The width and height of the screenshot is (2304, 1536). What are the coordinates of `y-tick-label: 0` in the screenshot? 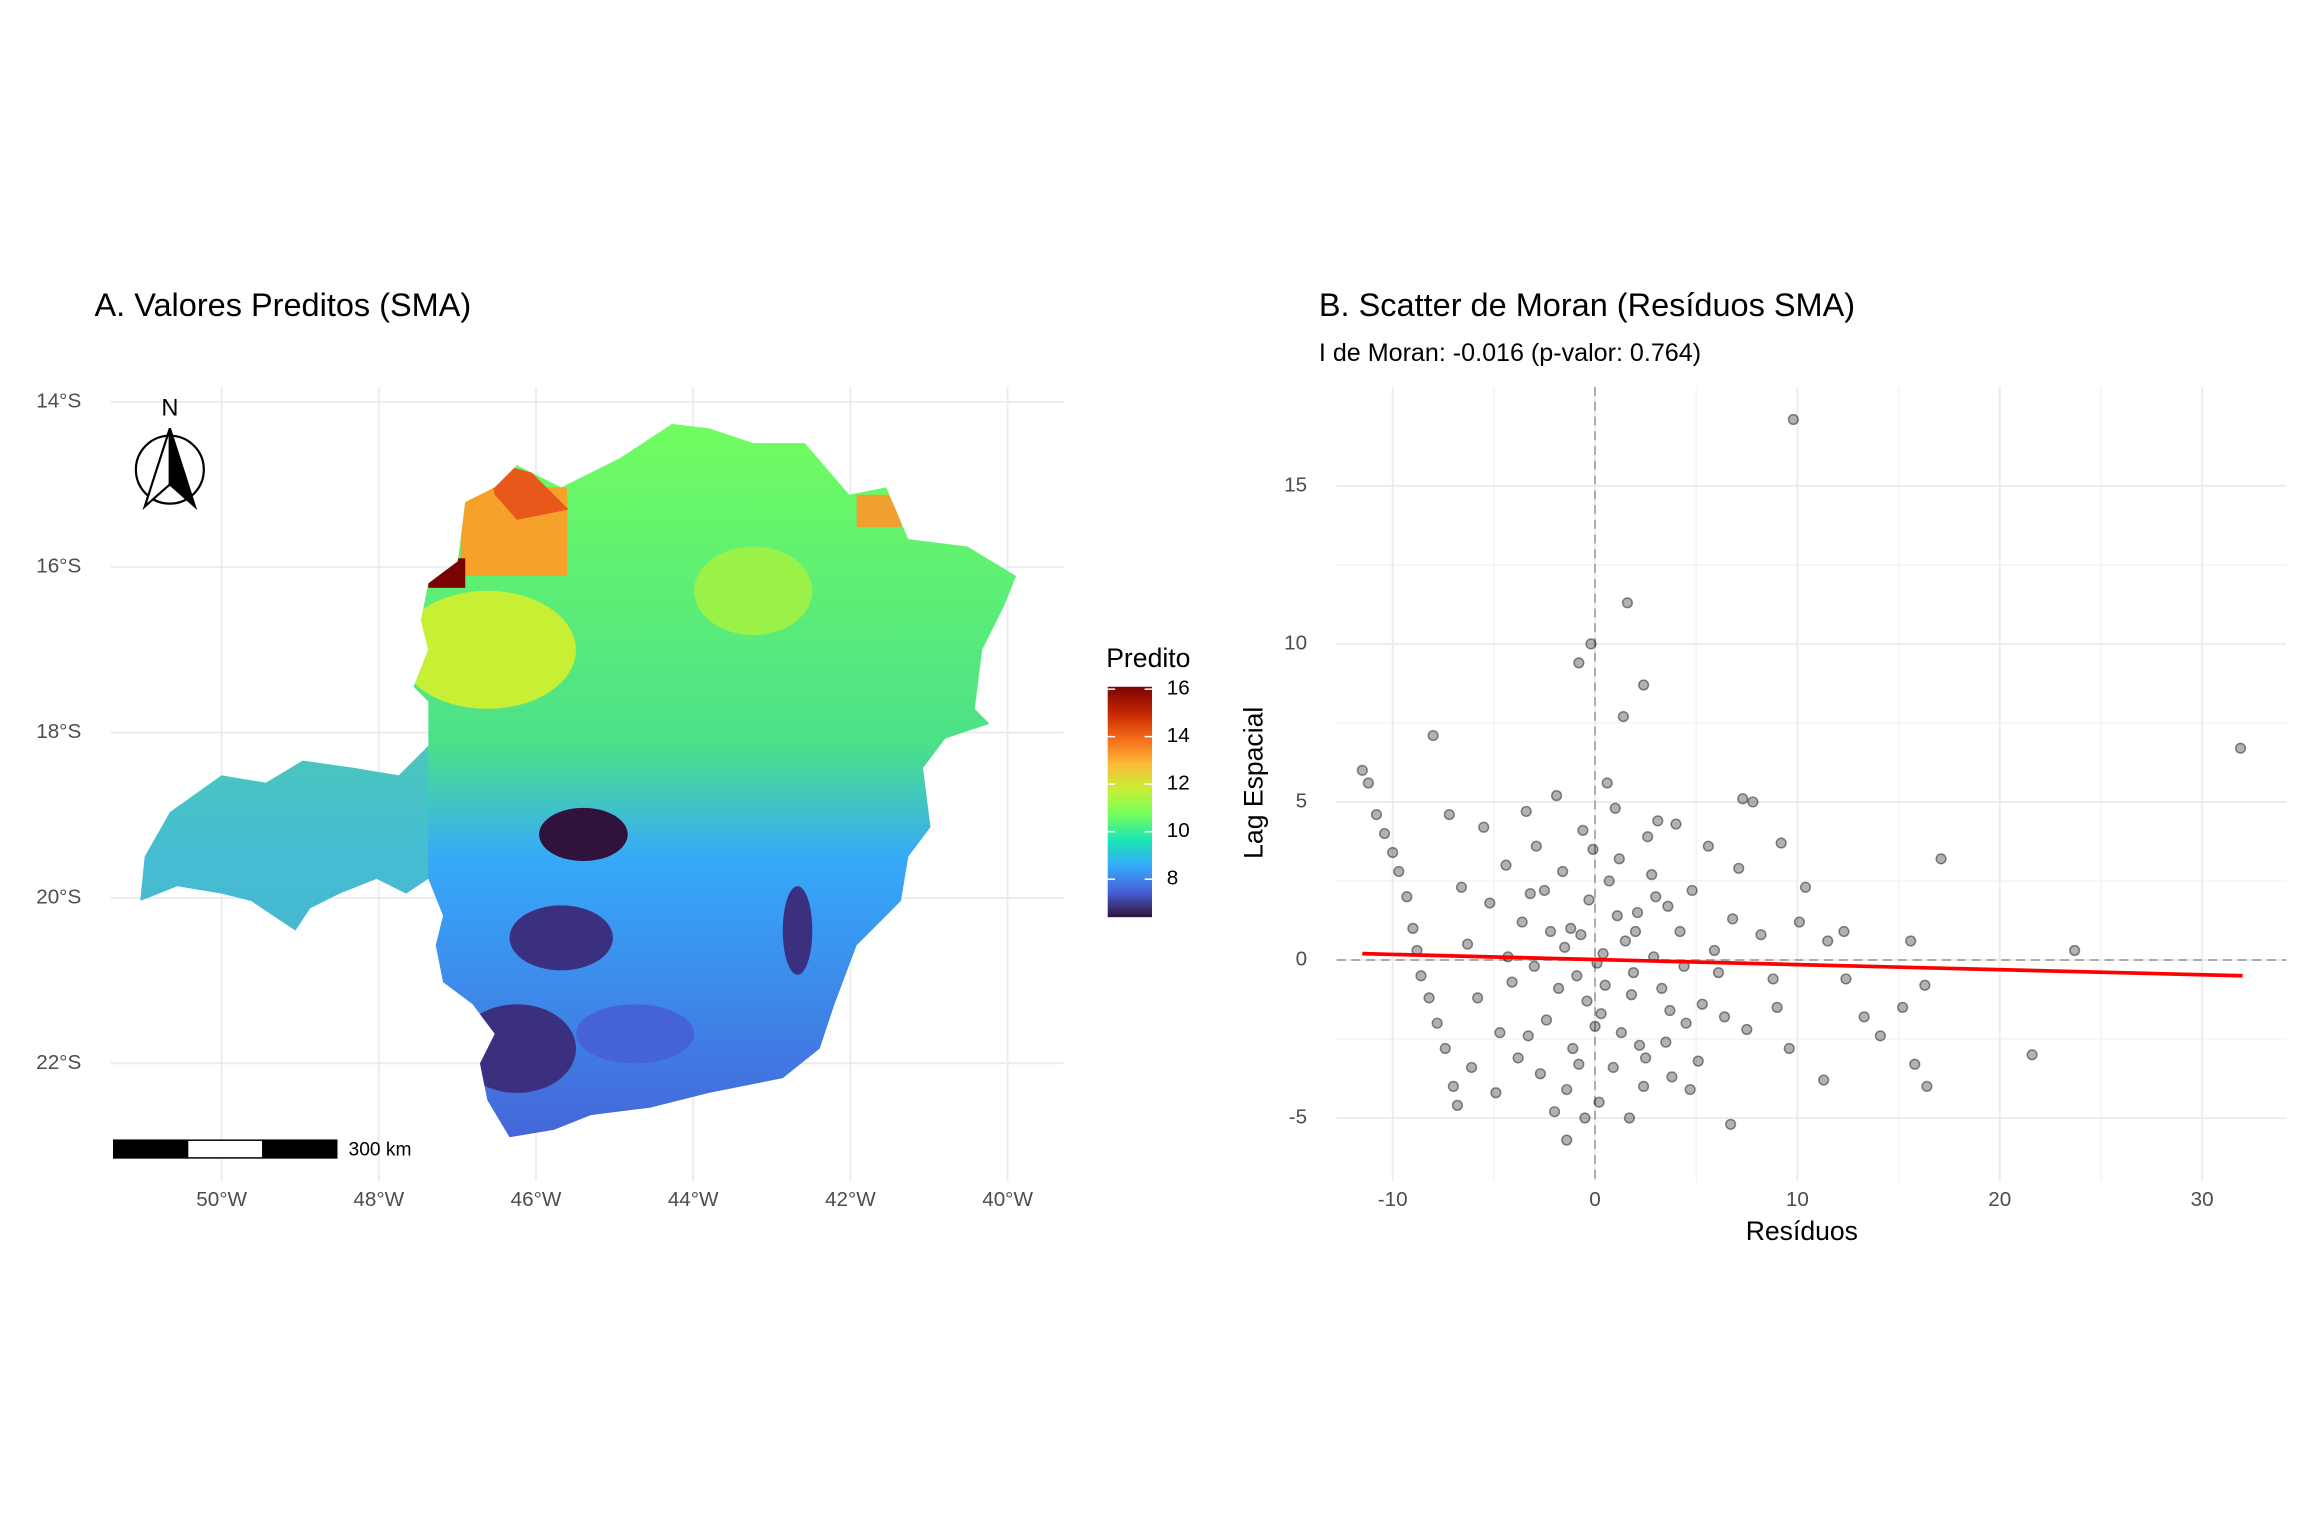 It's located at (1301, 958).